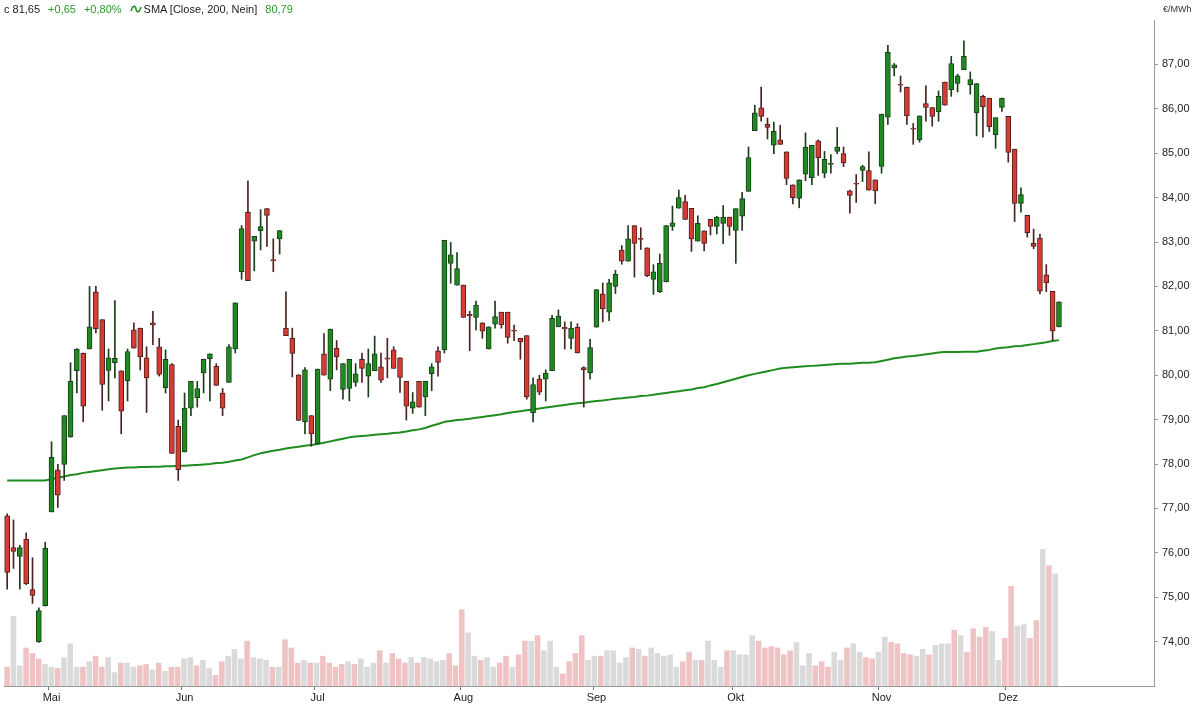  I want to click on x-tick-label: Aug, so click(463, 696).